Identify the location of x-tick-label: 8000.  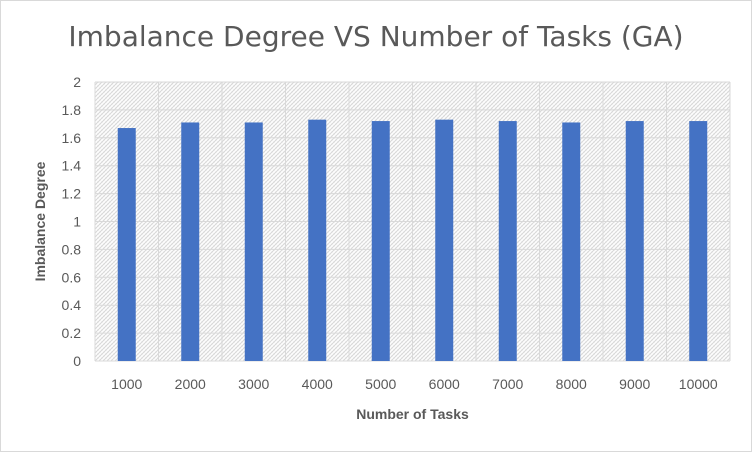
(571, 384).